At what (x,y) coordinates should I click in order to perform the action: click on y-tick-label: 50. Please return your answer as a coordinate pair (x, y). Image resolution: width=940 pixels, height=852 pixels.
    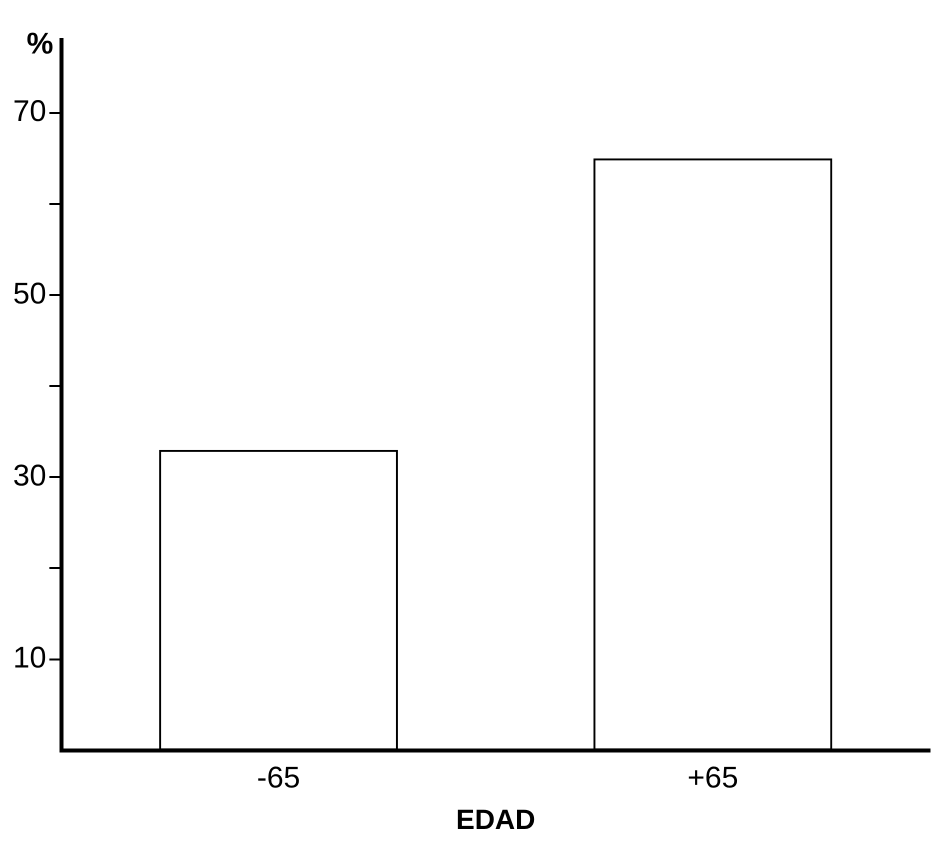
    Looking at the image, I should click on (29, 293).